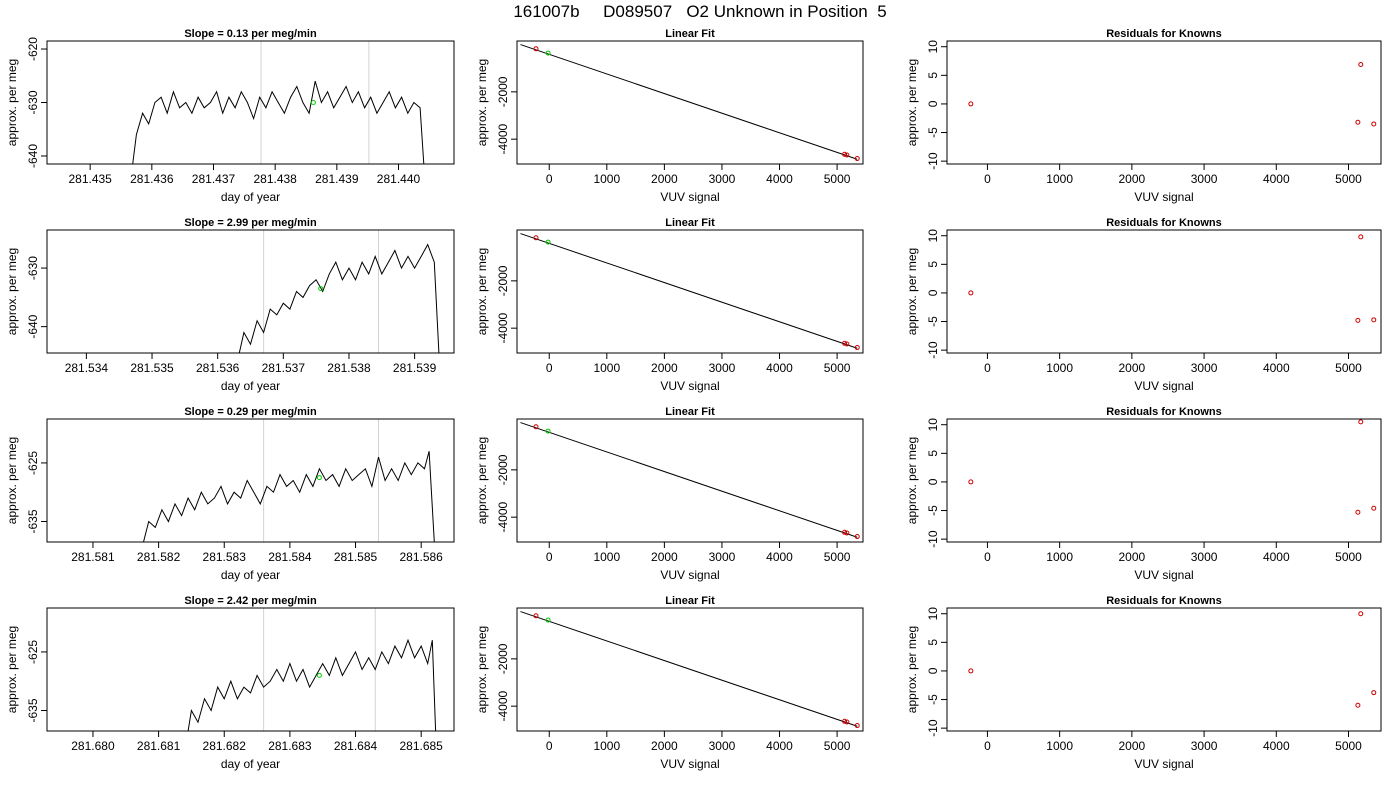 Image resolution: width=1400 pixels, height=800 pixels. Describe the element at coordinates (284, 368) in the screenshot. I see `x-tick-label: 281.537` at that location.